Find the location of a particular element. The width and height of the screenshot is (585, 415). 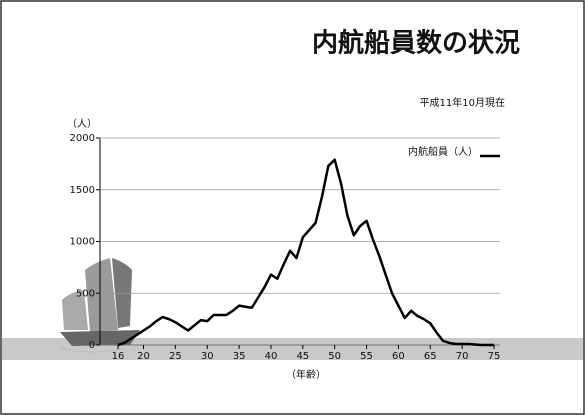

x-tick-label: 65 is located at coordinates (430, 356).